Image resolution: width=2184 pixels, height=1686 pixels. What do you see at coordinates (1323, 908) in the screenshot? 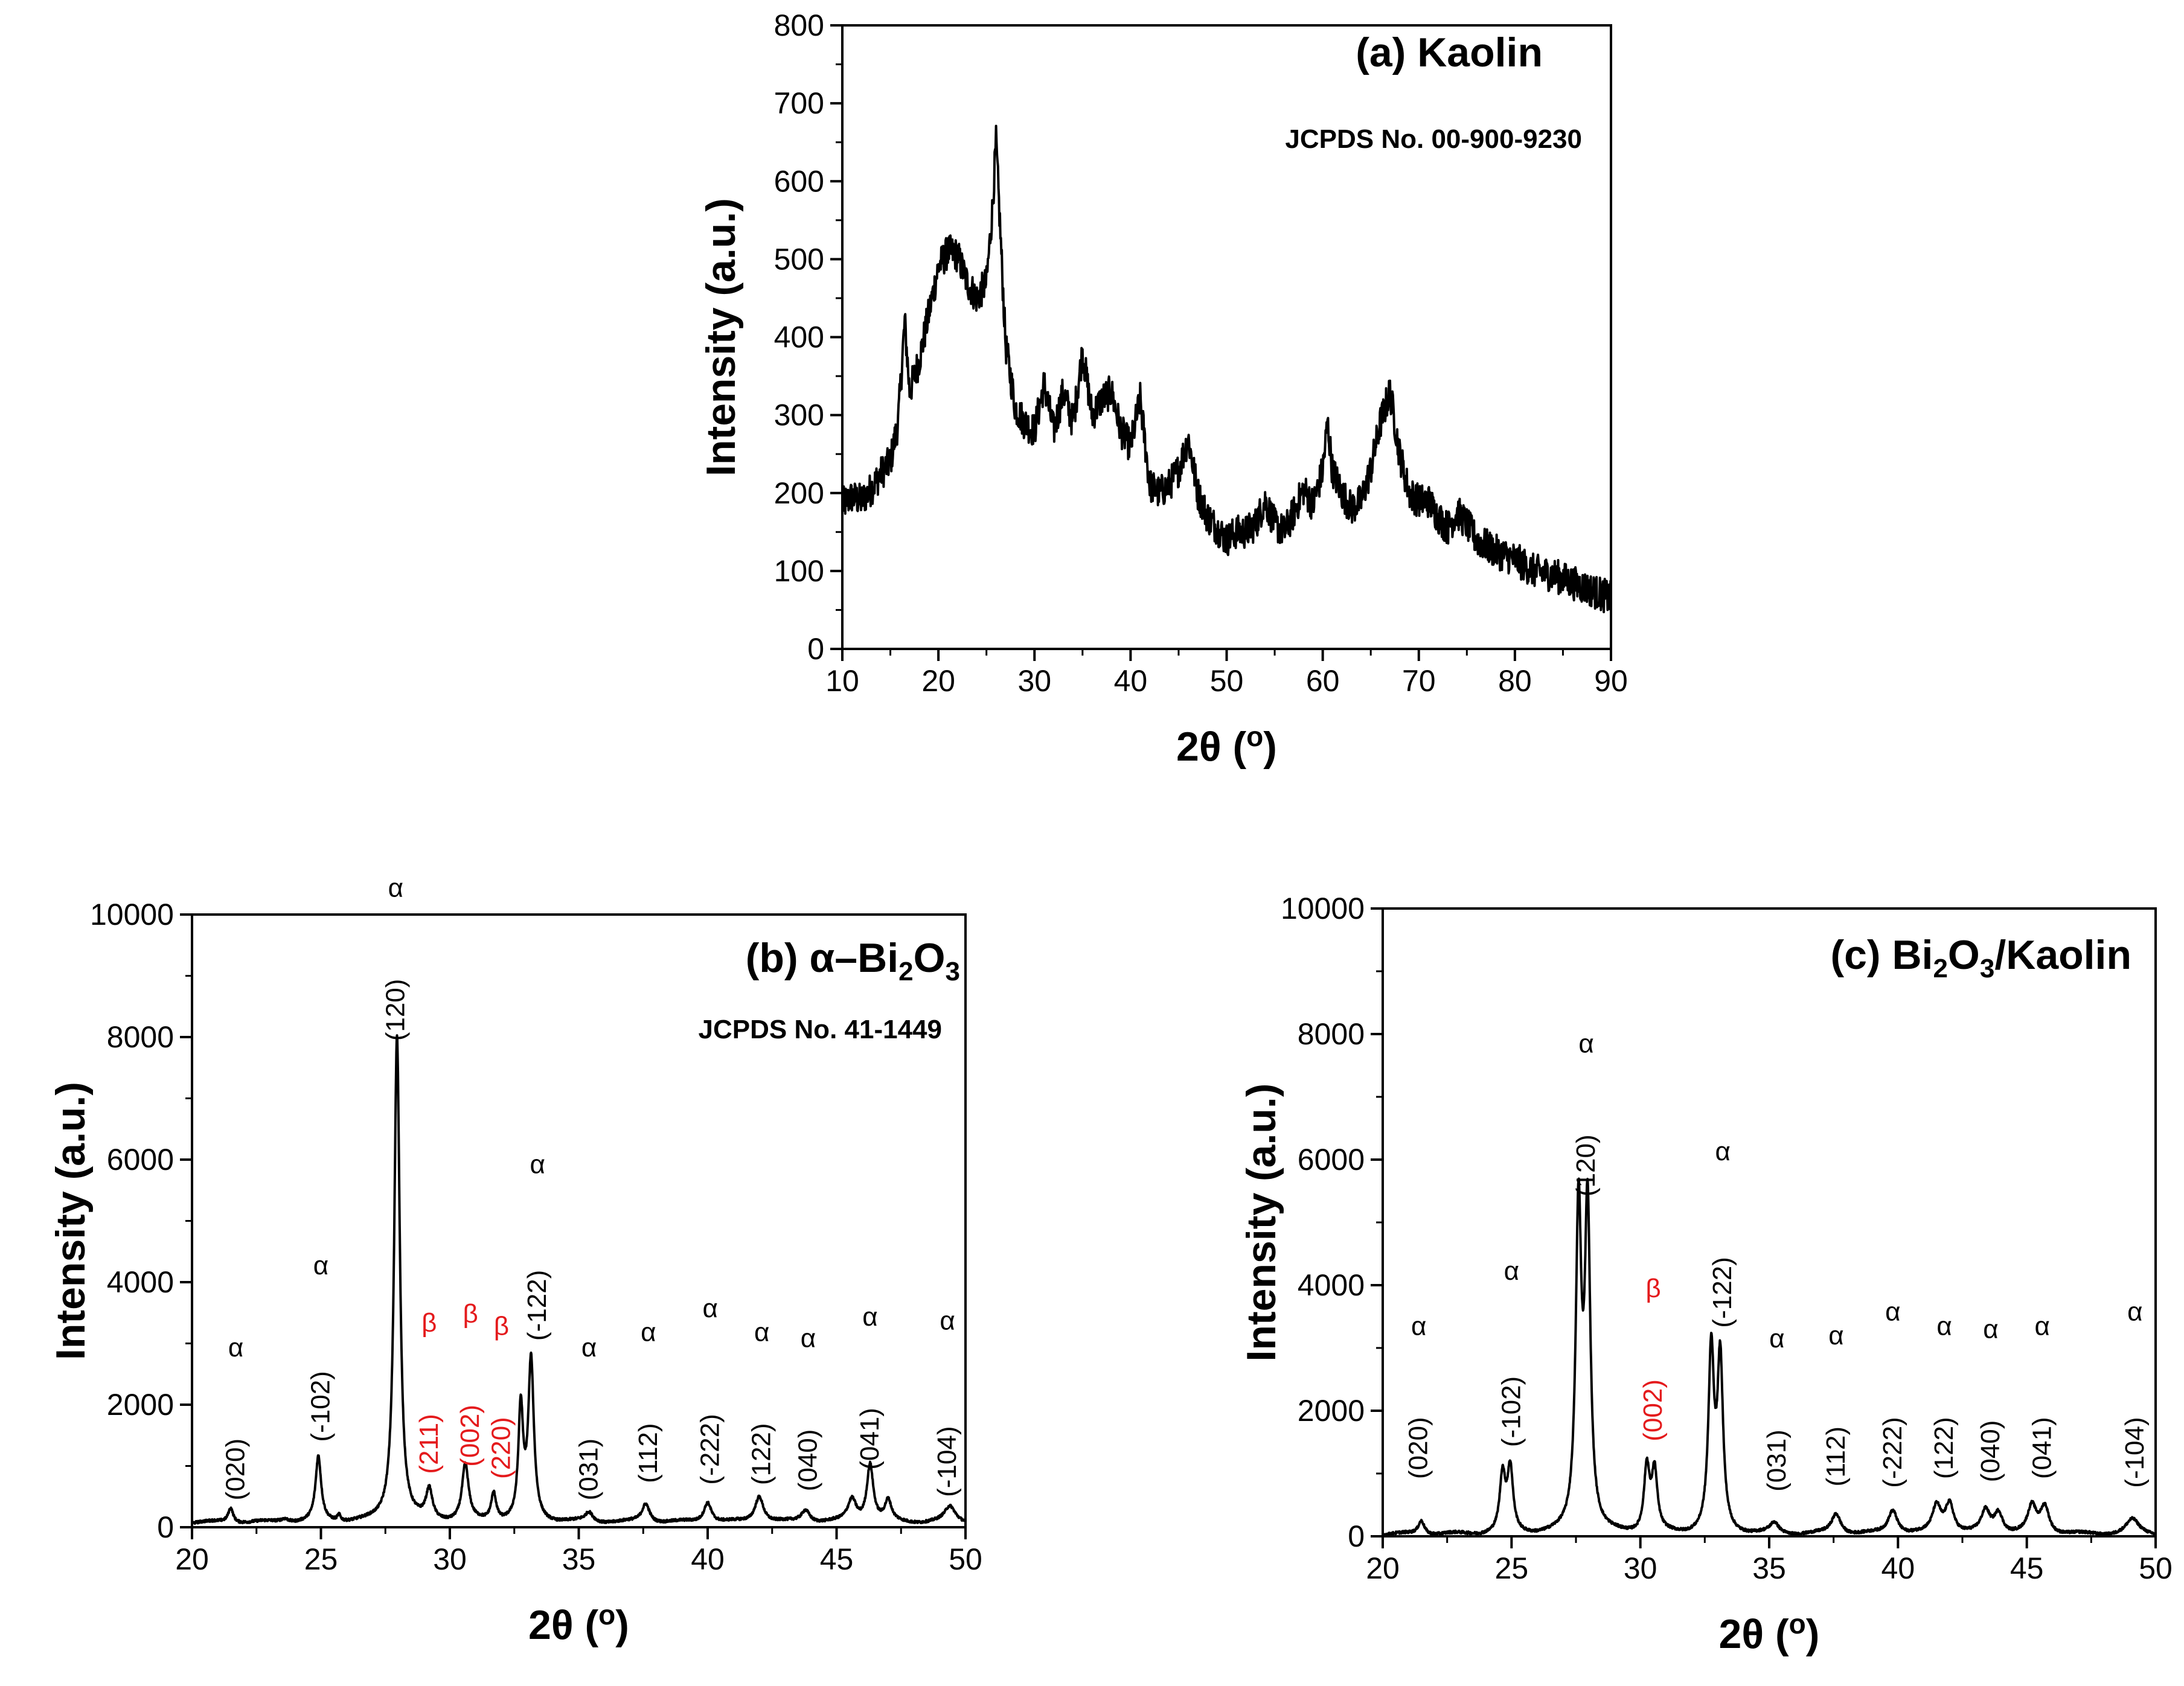
I see `panel-c-y-tick-label: 10000` at bounding box center [1323, 908].